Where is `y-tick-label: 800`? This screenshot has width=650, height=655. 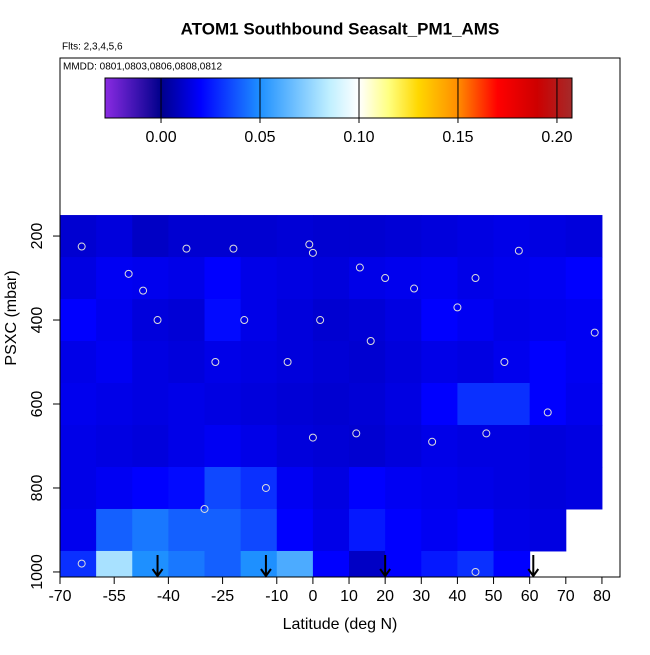
y-tick-label: 800 is located at coordinates (37, 488).